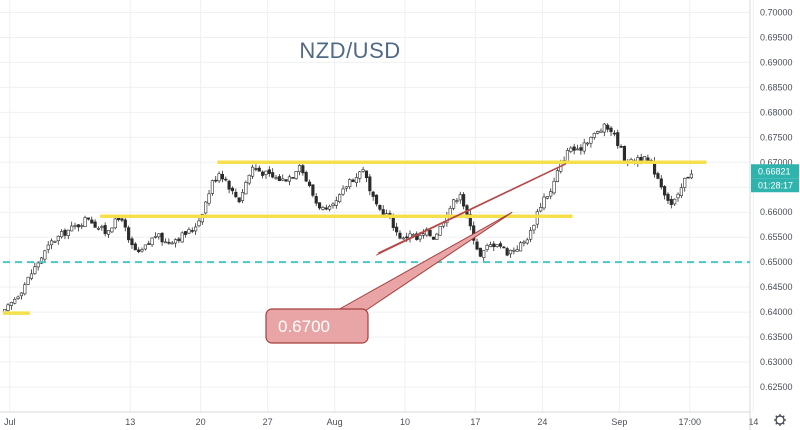  What do you see at coordinates (753, 422) in the screenshot?
I see `x-tick-label: 14` at bounding box center [753, 422].